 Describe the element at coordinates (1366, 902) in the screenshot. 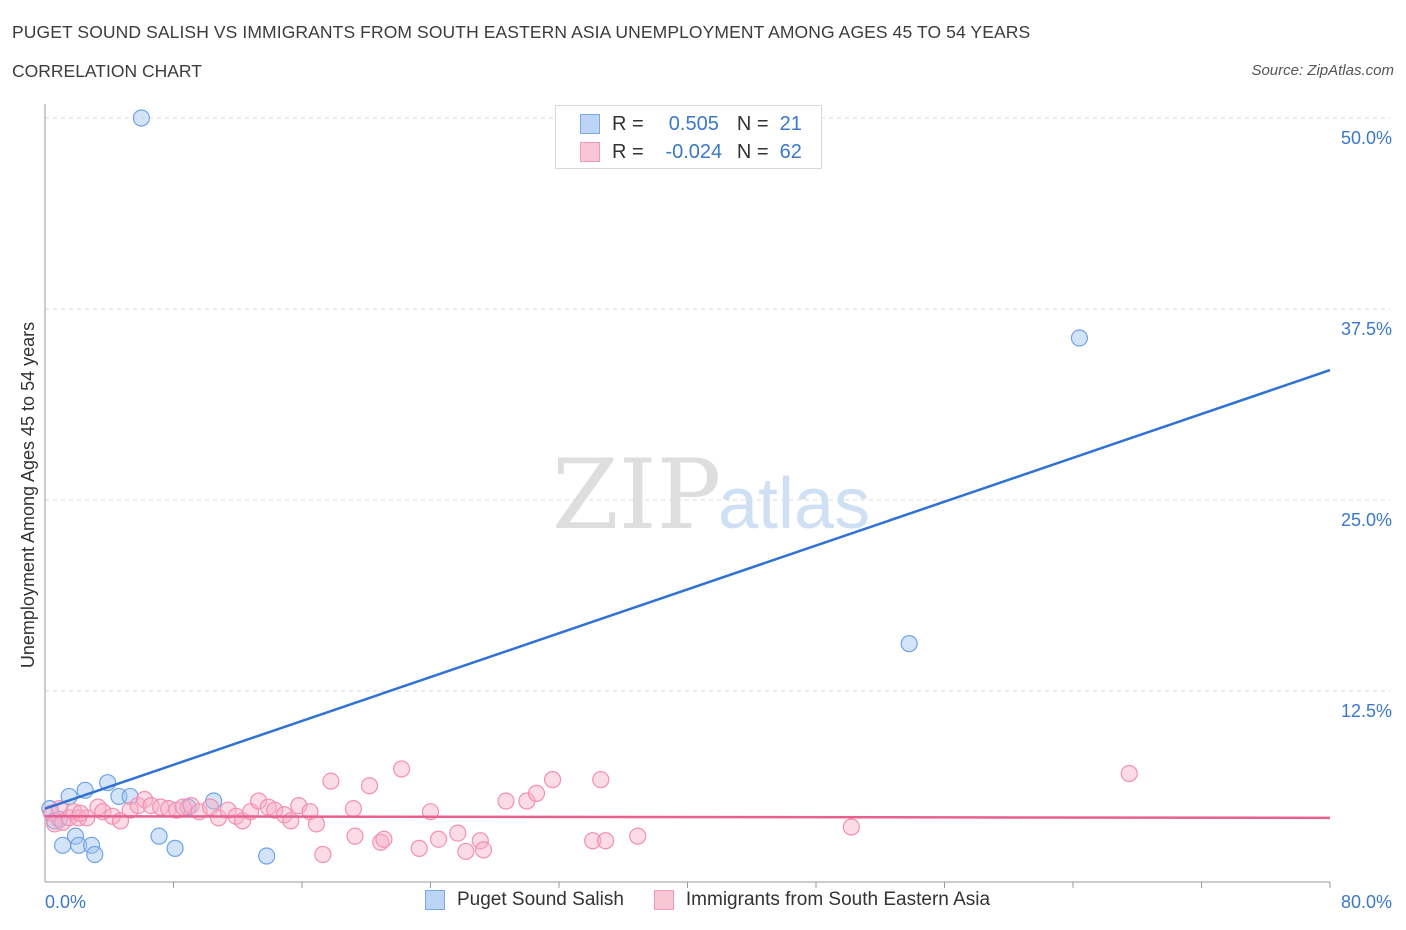

I see `x-tick-label: 80.0%` at that location.